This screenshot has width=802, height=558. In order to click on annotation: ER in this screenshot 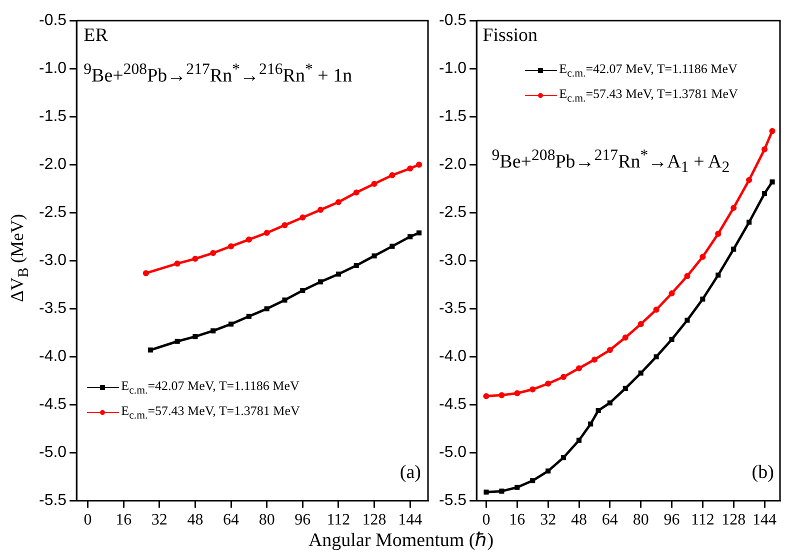, I will do `click(96, 36)`.